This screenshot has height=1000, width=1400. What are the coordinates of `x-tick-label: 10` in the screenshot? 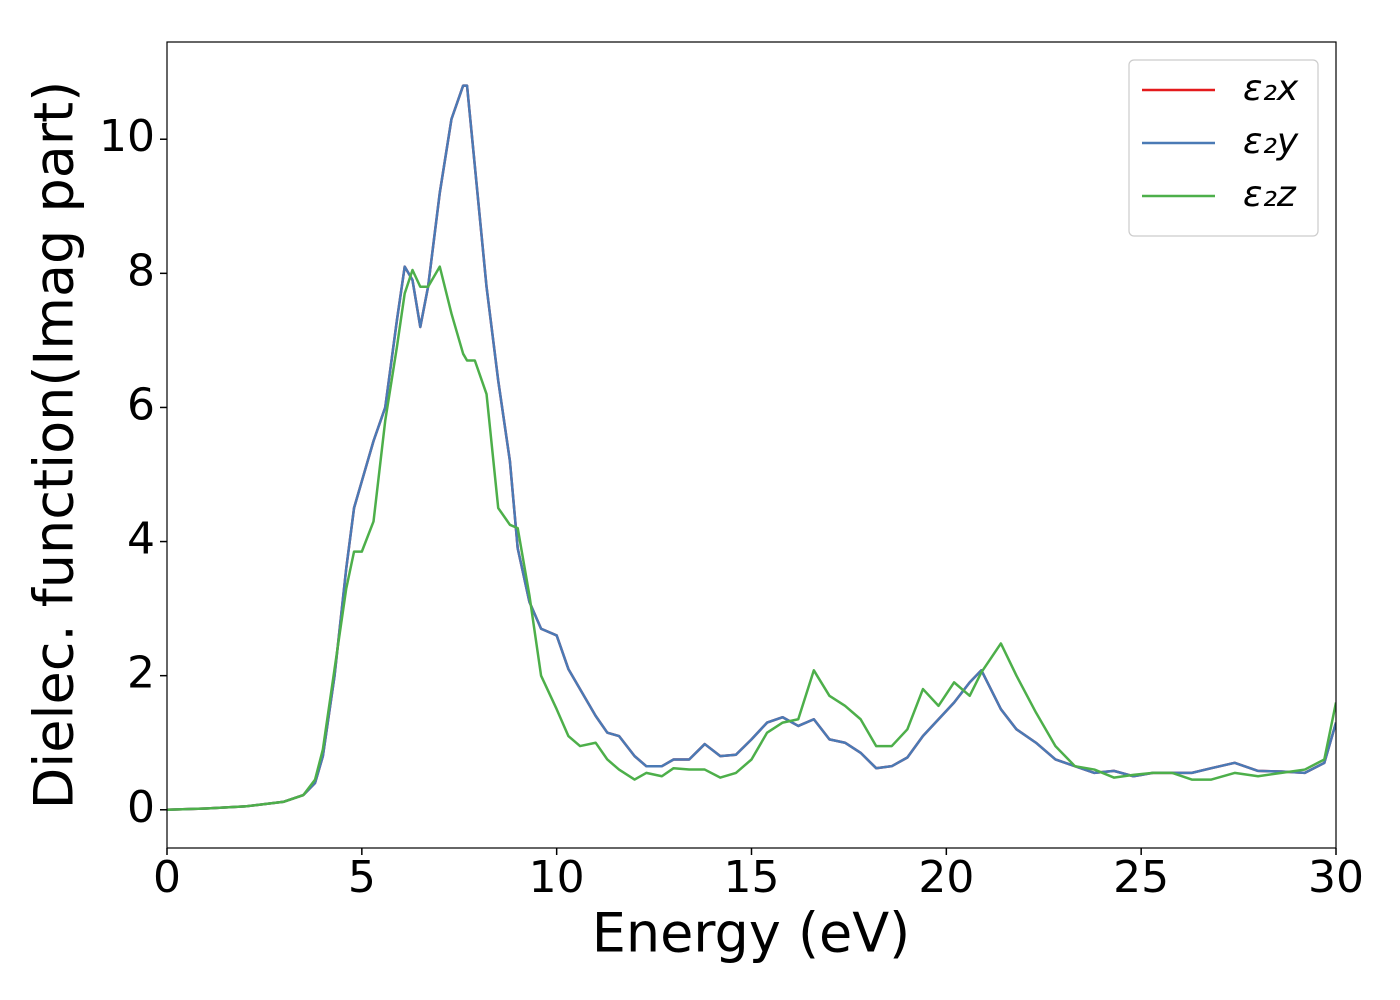 It's located at (557, 877).